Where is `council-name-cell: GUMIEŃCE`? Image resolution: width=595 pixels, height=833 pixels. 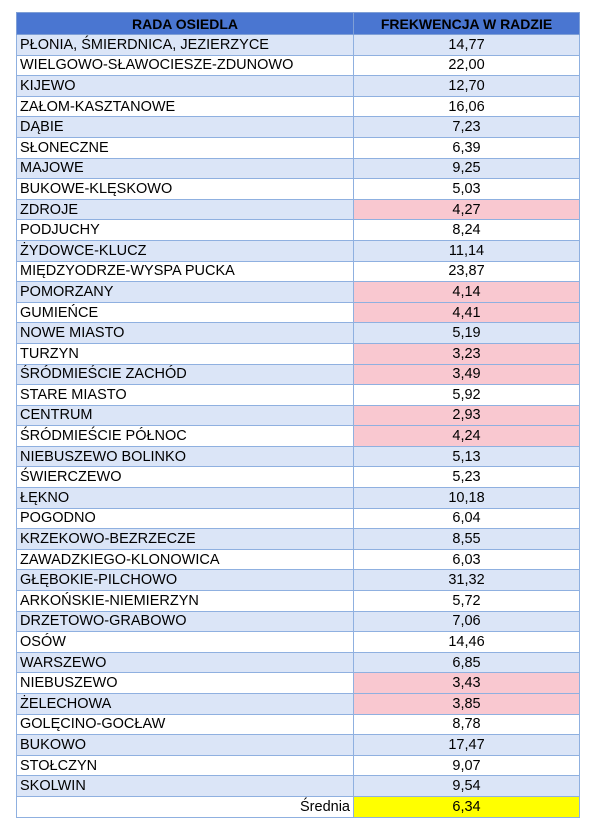
council-name-cell: GUMIEŃCE is located at coordinates (185, 312).